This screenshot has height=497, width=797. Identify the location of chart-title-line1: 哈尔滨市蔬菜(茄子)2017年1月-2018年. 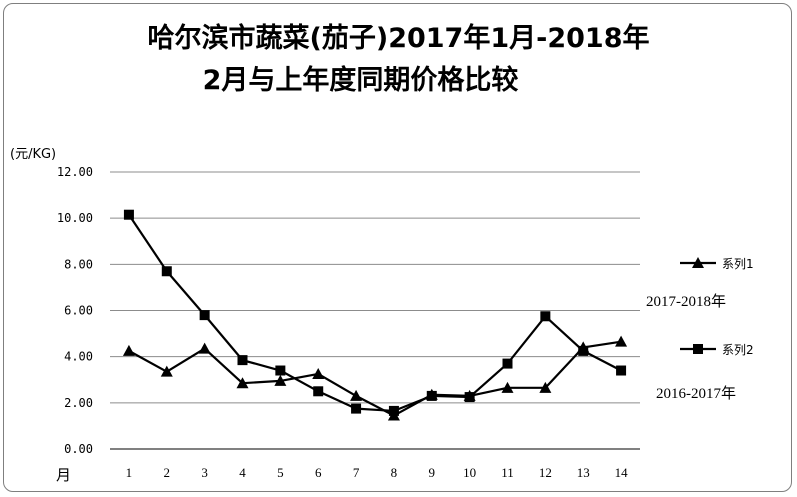
(398, 38).